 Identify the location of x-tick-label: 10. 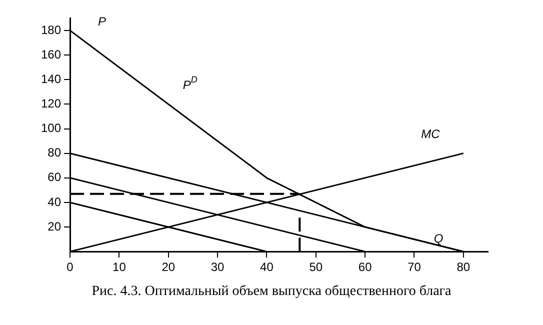
(119, 267).